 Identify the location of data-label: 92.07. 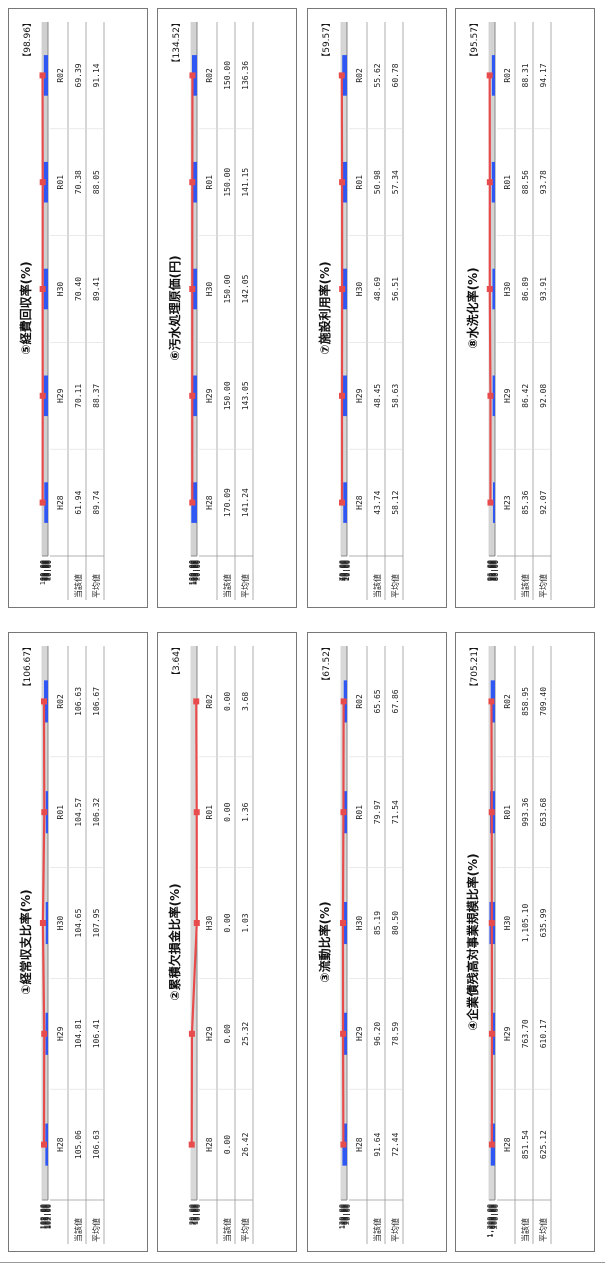
(543, 502).